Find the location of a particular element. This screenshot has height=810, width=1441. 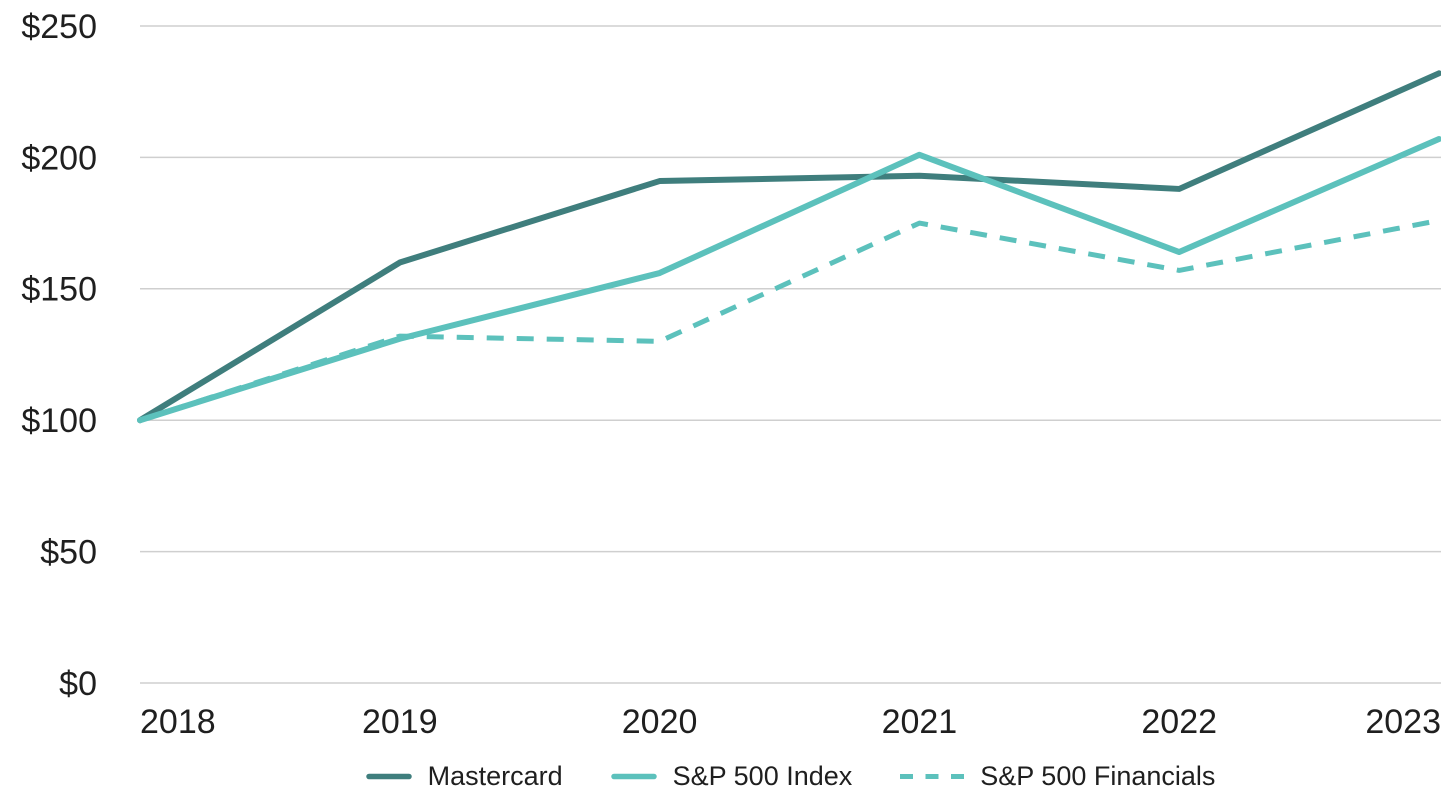

y-axis-tick-label: $100 is located at coordinates (59, 421).